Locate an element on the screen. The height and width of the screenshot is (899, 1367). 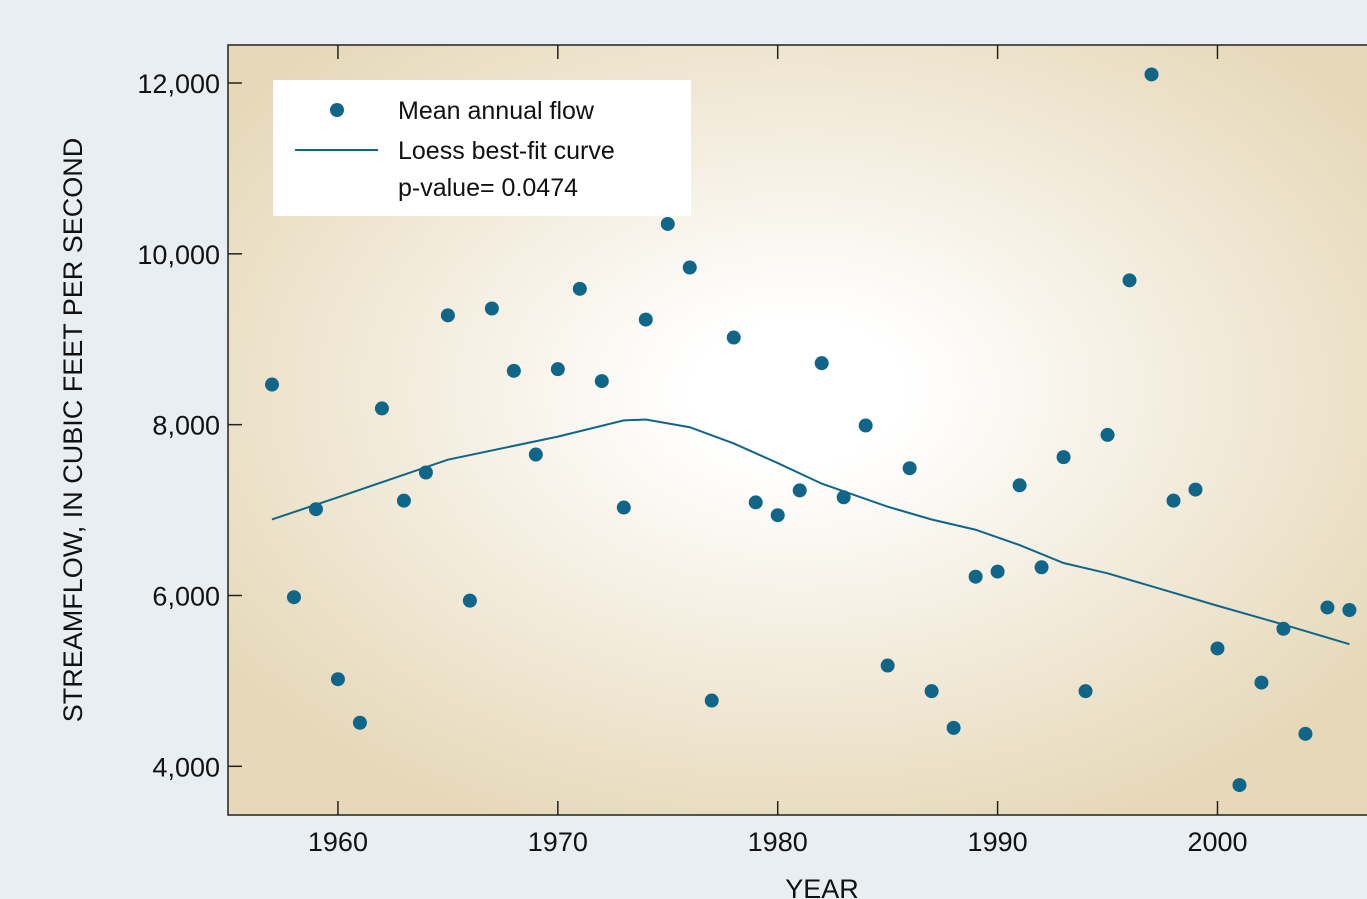
x-tick-label: 1960 is located at coordinates (338, 842).